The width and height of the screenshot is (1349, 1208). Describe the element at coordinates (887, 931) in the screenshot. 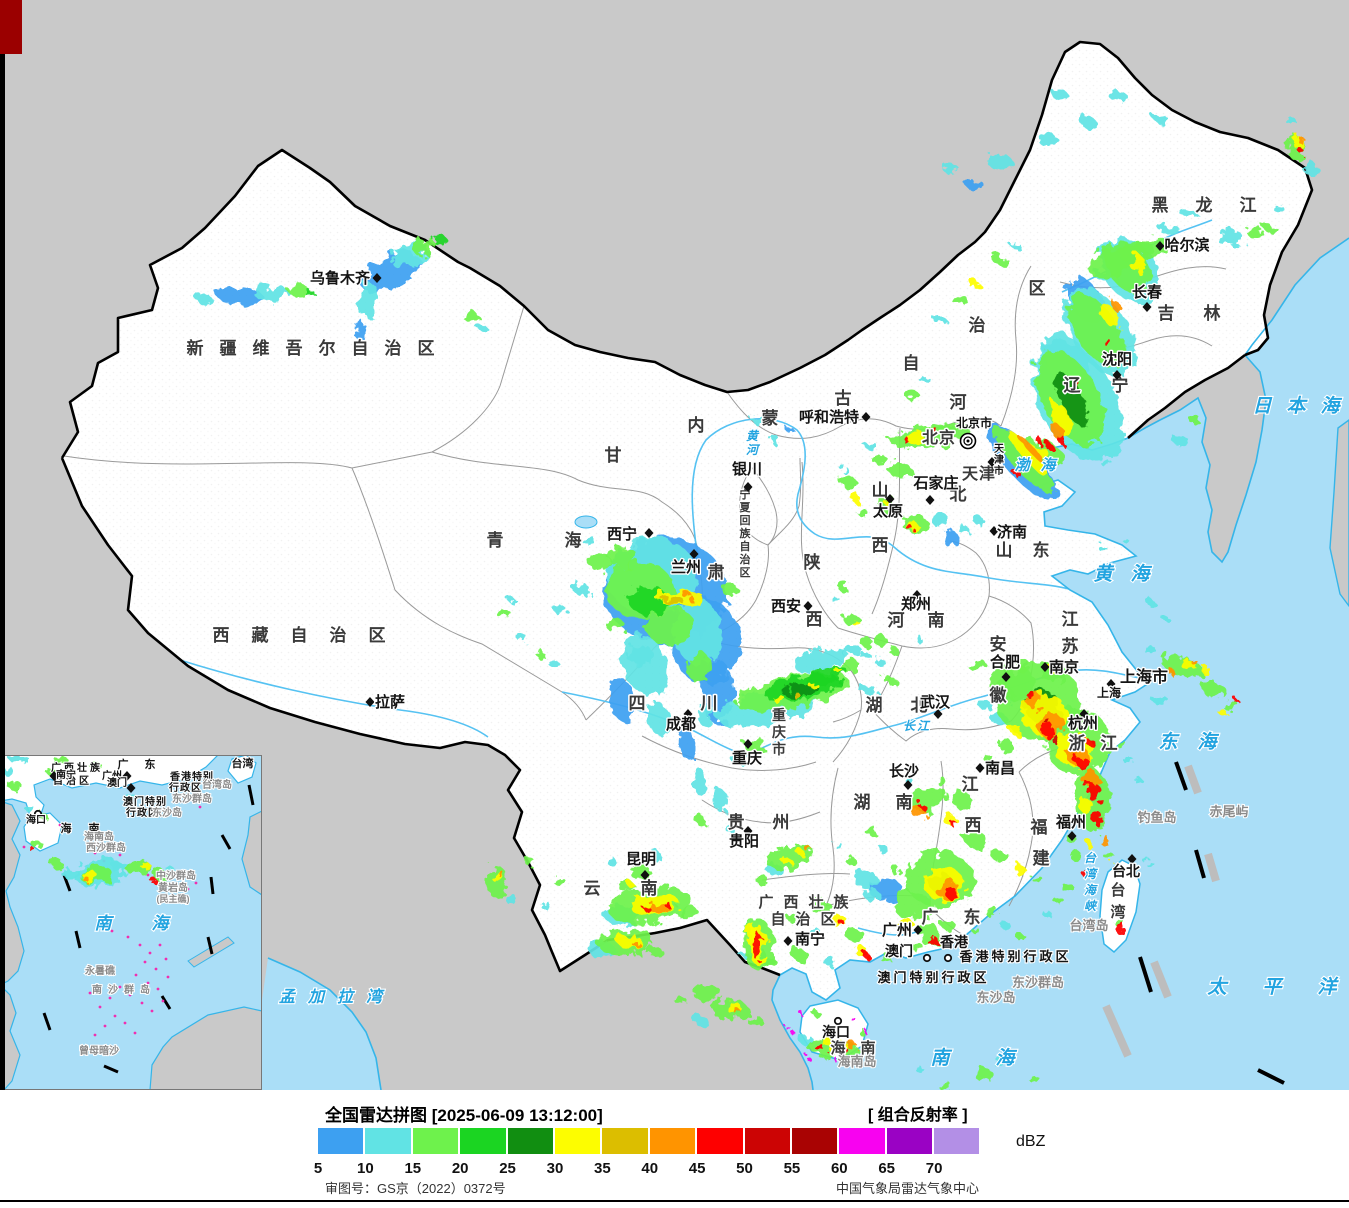

I see `pearl-river` at that location.